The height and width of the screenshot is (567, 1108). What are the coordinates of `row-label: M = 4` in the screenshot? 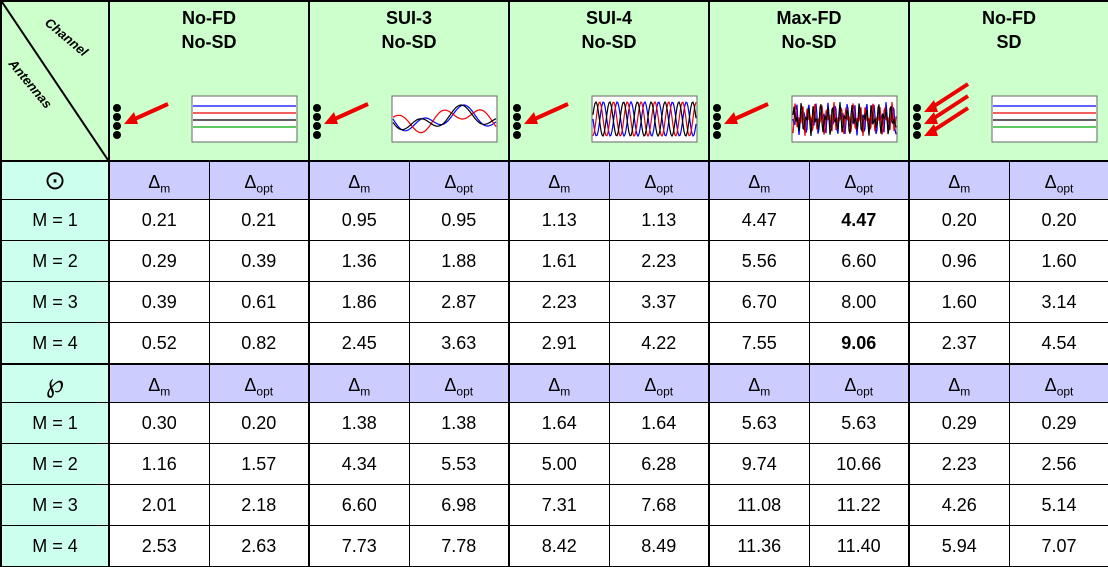 It's located at (55, 546).